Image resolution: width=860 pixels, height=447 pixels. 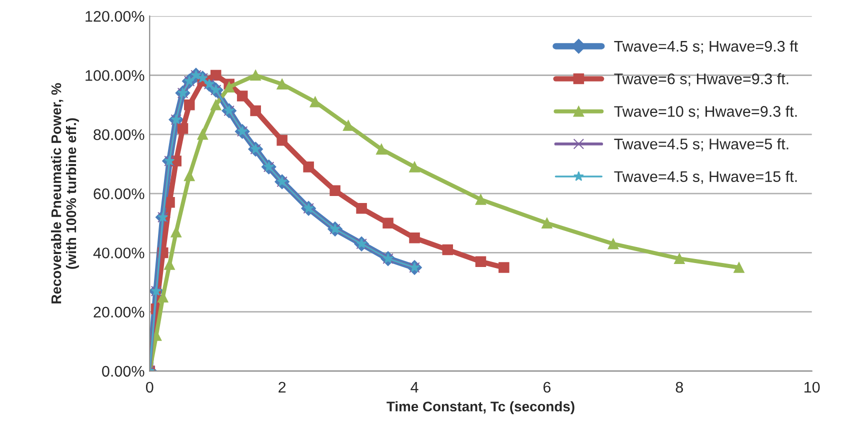 What do you see at coordinates (119, 194) in the screenshot?
I see `y-tick-label: 60.00%` at bounding box center [119, 194].